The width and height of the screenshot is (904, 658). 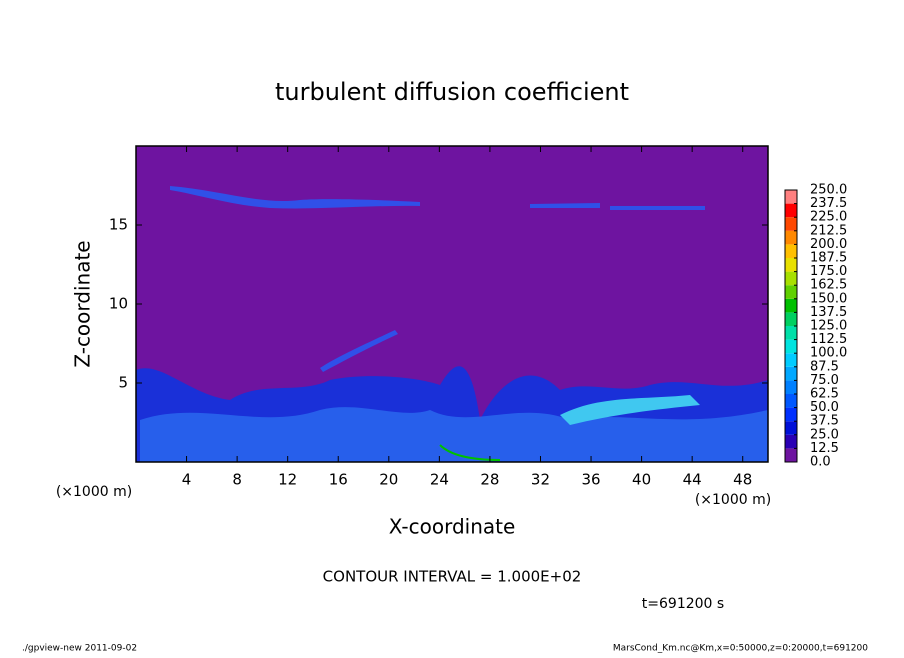 What do you see at coordinates (828, 217) in the screenshot?
I see `colorbar-label: 225.0` at bounding box center [828, 217].